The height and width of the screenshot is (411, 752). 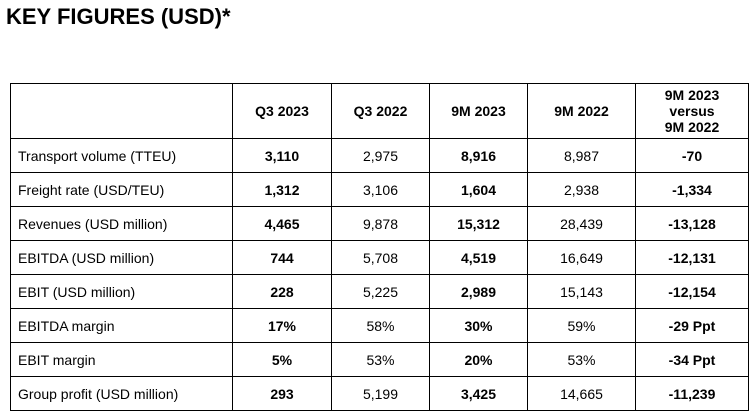 I want to click on table-row: EBIT margin 5% 53% 20% 53% -34 Ppt, so click(x=379, y=359).